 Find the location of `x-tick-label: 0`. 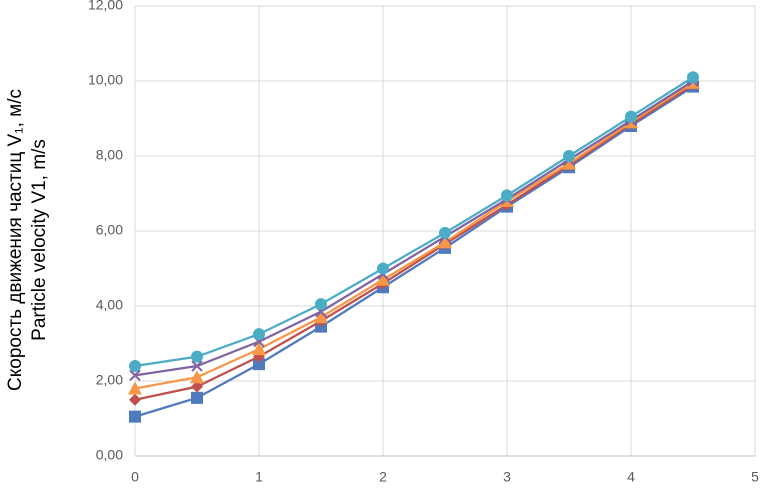

x-tick-label: 0 is located at coordinates (135, 477).